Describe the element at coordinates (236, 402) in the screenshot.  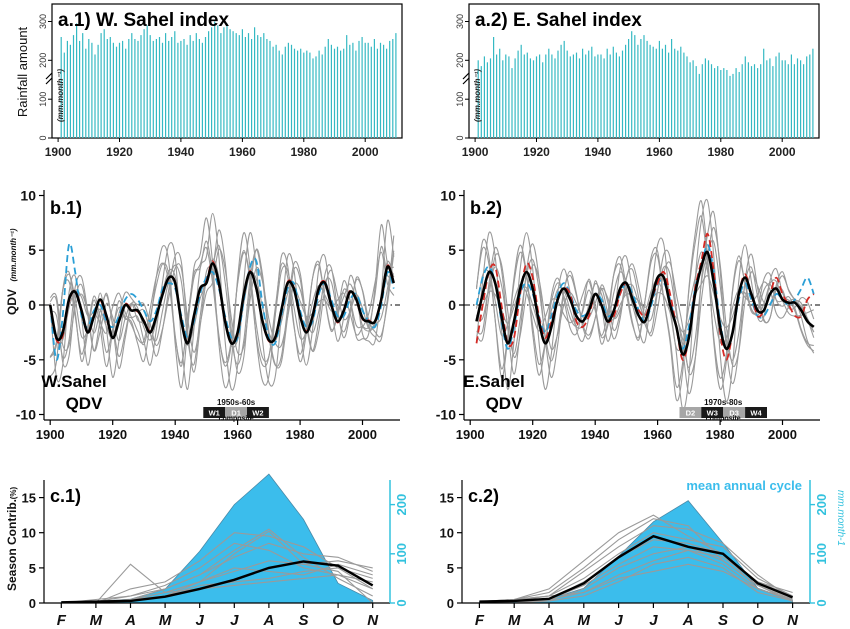
I see `composite-title: 1950s-60s` at that location.